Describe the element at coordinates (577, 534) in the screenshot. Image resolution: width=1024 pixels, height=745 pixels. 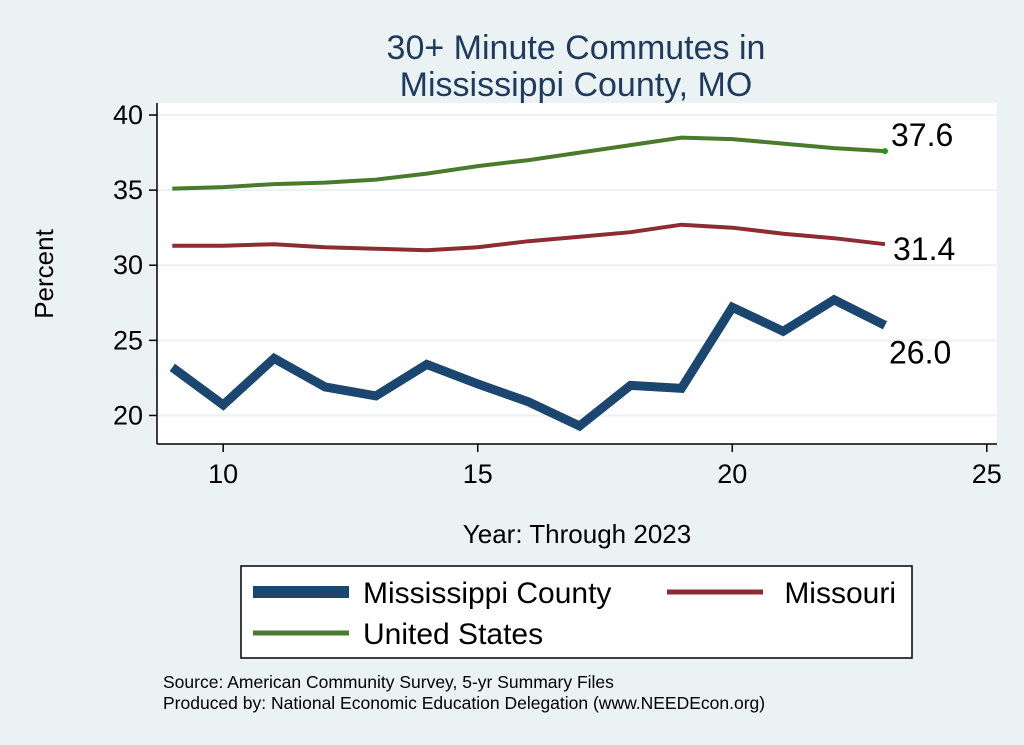
I see `x-axis-label: Year: Through 2023` at that location.